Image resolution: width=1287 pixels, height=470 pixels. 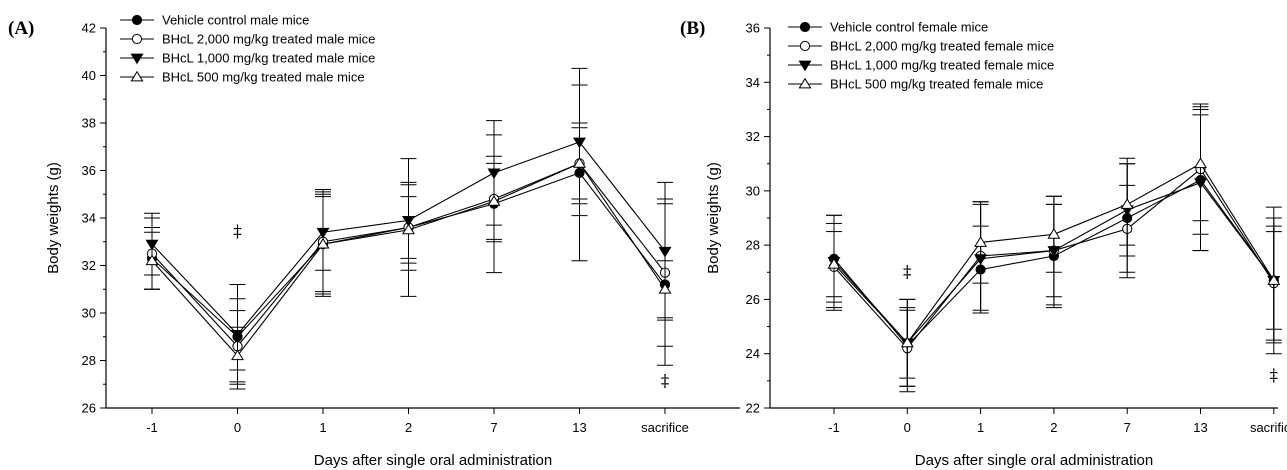 What do you see at coordinates (21, 28) in the screenshot?
I see `panel-label: (A)` at bounding box center [21, 28].